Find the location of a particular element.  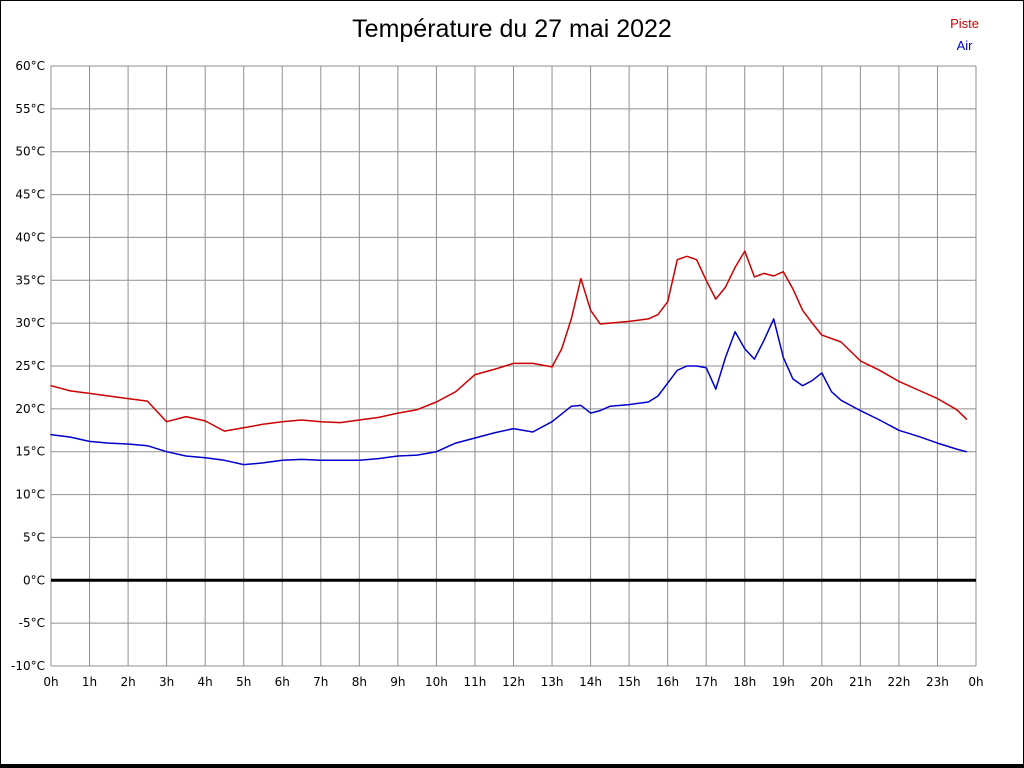

y-axis-tick-label: 0°C is located at coordinates (34, 580).